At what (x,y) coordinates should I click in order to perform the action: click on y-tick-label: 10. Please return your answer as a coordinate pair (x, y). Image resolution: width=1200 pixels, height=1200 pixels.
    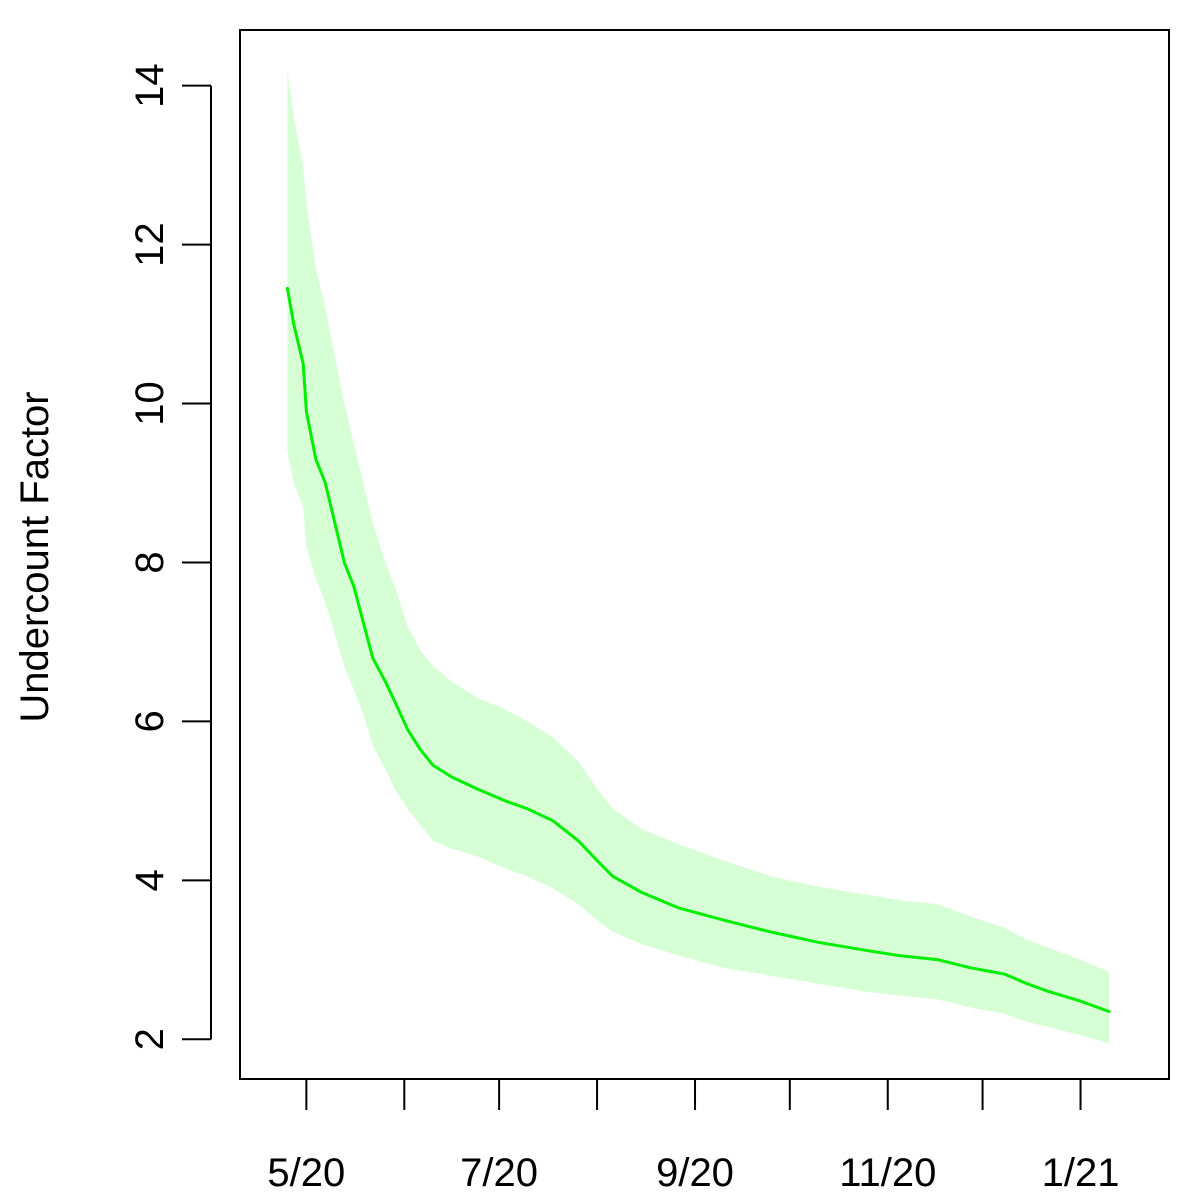
    Looking at the image, I should click on (150, 403).